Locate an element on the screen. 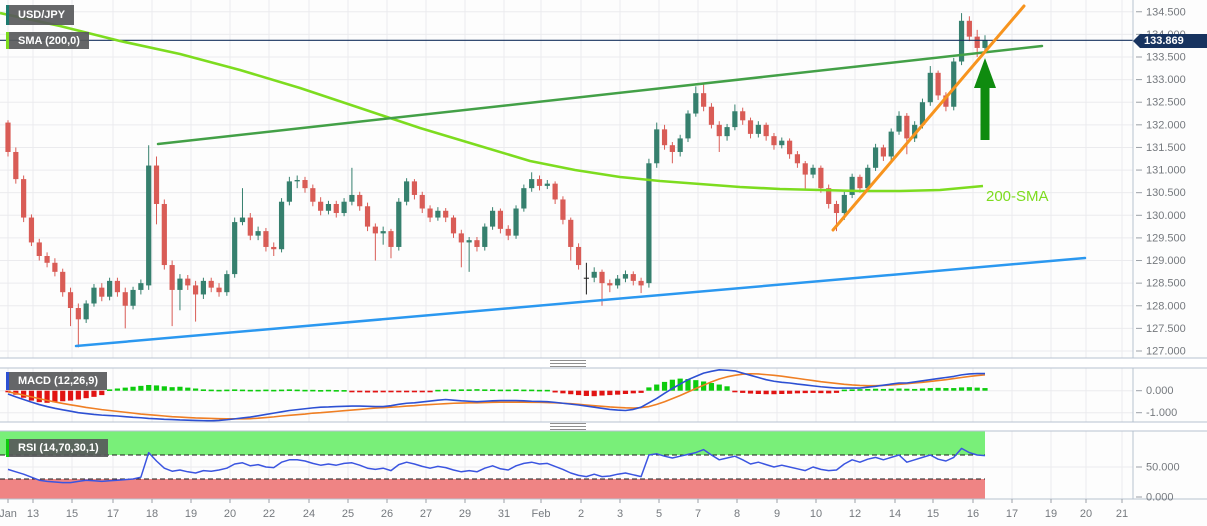 This screenshot has width=1207, height=526. svg-text: 130.000 is located at coordinates (1166, 216).